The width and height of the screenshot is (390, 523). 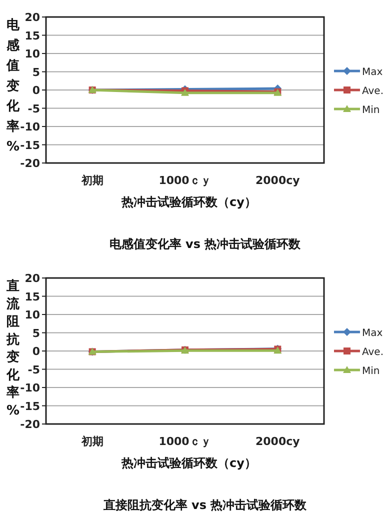 I want to click on y-axis-title: 直流阻抗变化率%, so click(x=13, y=348).